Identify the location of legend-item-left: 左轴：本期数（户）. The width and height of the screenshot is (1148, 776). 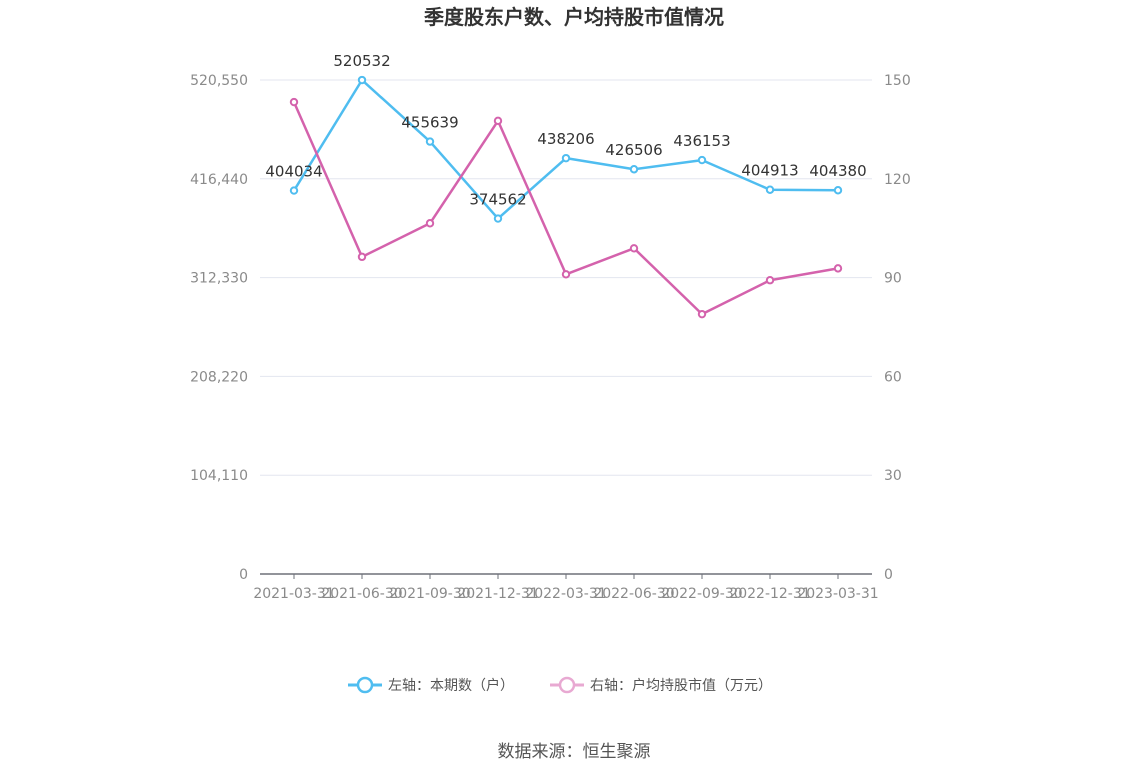
(431, 685).